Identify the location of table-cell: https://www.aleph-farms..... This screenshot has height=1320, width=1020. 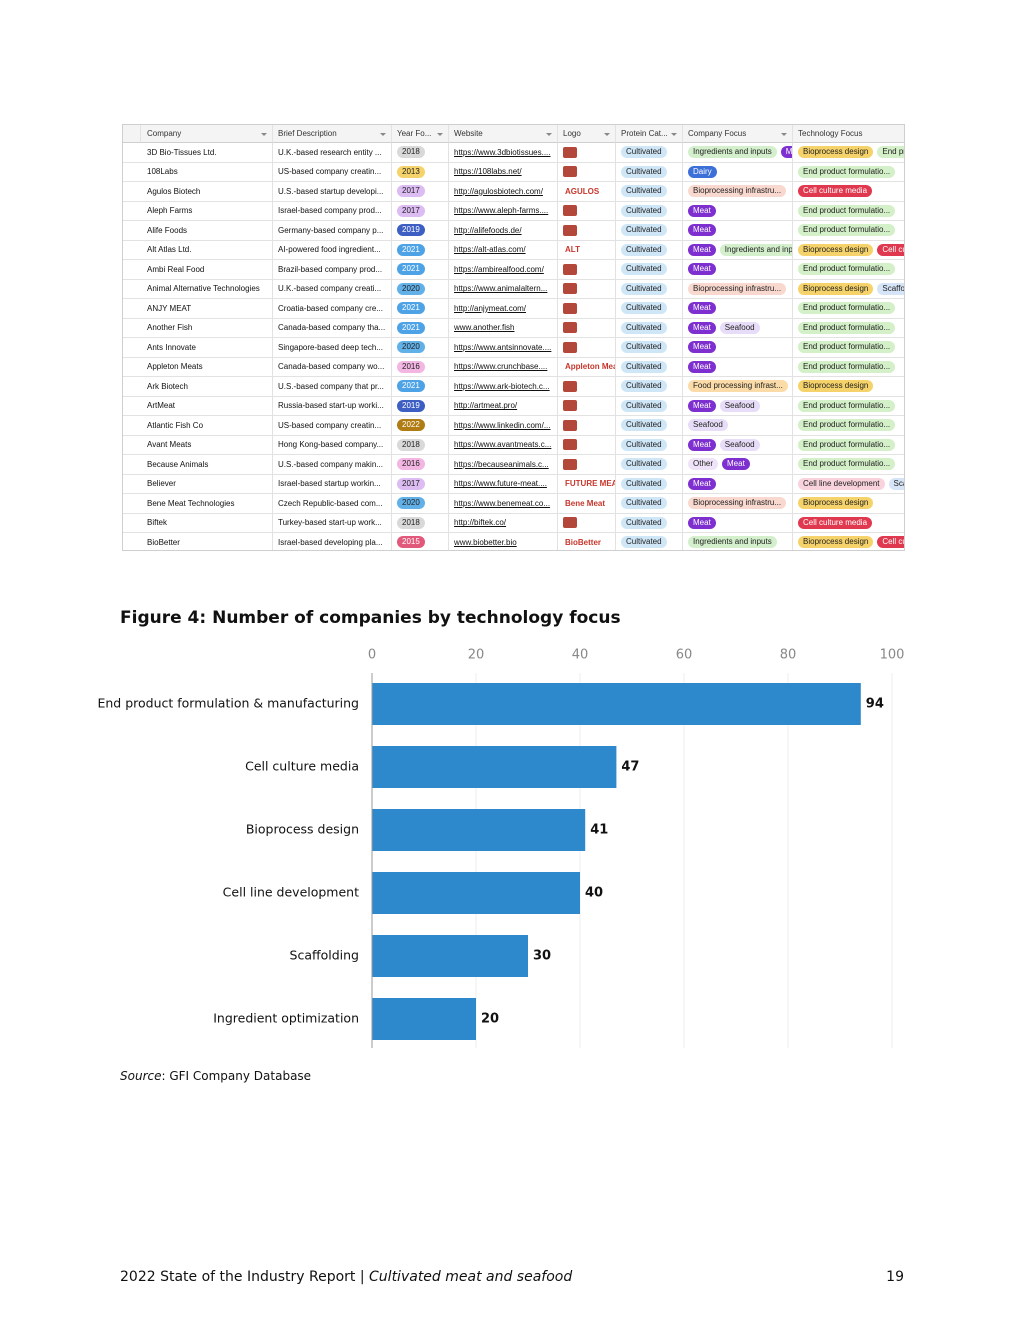
(503, 211).